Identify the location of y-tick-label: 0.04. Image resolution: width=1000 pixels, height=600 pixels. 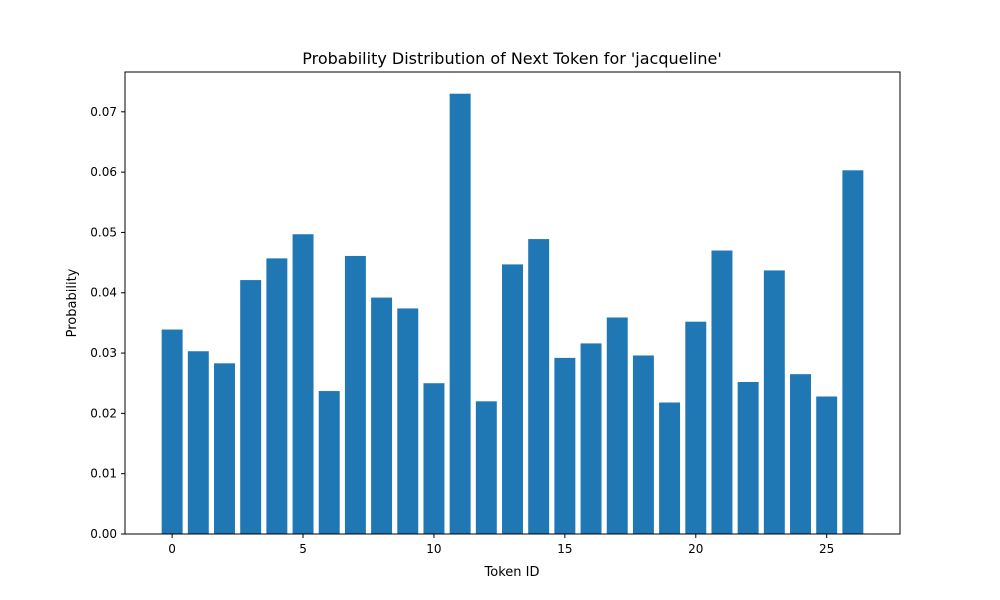
(103, 293).